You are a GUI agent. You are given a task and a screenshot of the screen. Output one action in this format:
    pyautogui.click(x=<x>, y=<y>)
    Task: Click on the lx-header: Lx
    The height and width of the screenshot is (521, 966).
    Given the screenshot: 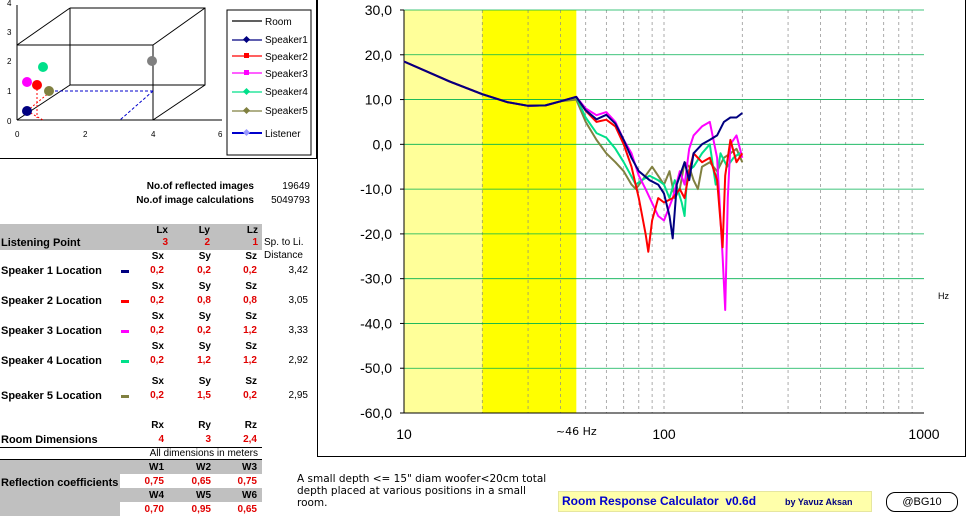 What is the action you would take?
    pyautogui.click(x=162, y=230)
    